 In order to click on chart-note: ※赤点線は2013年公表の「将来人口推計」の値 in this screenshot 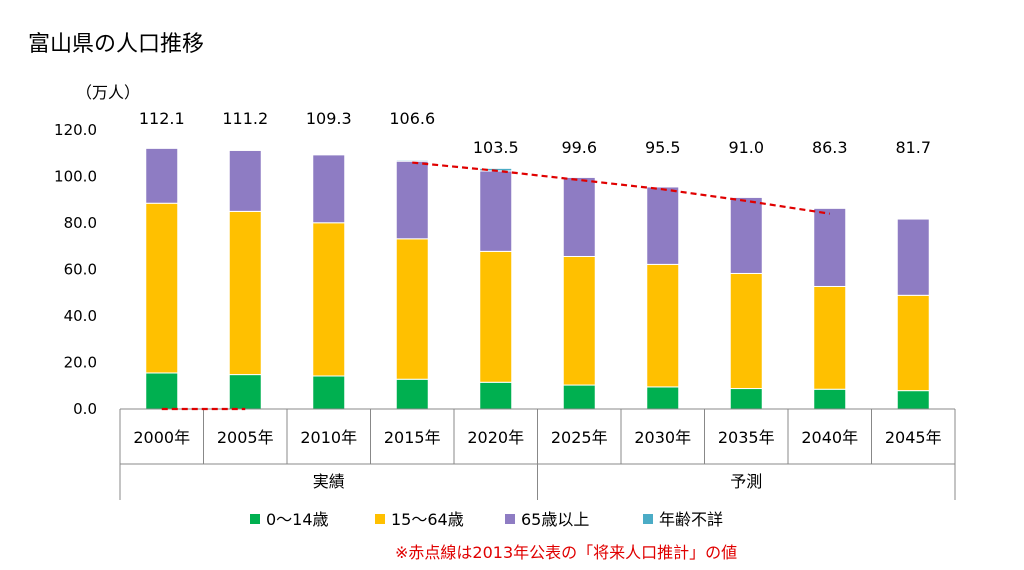, I will do `click(566, 552)`.